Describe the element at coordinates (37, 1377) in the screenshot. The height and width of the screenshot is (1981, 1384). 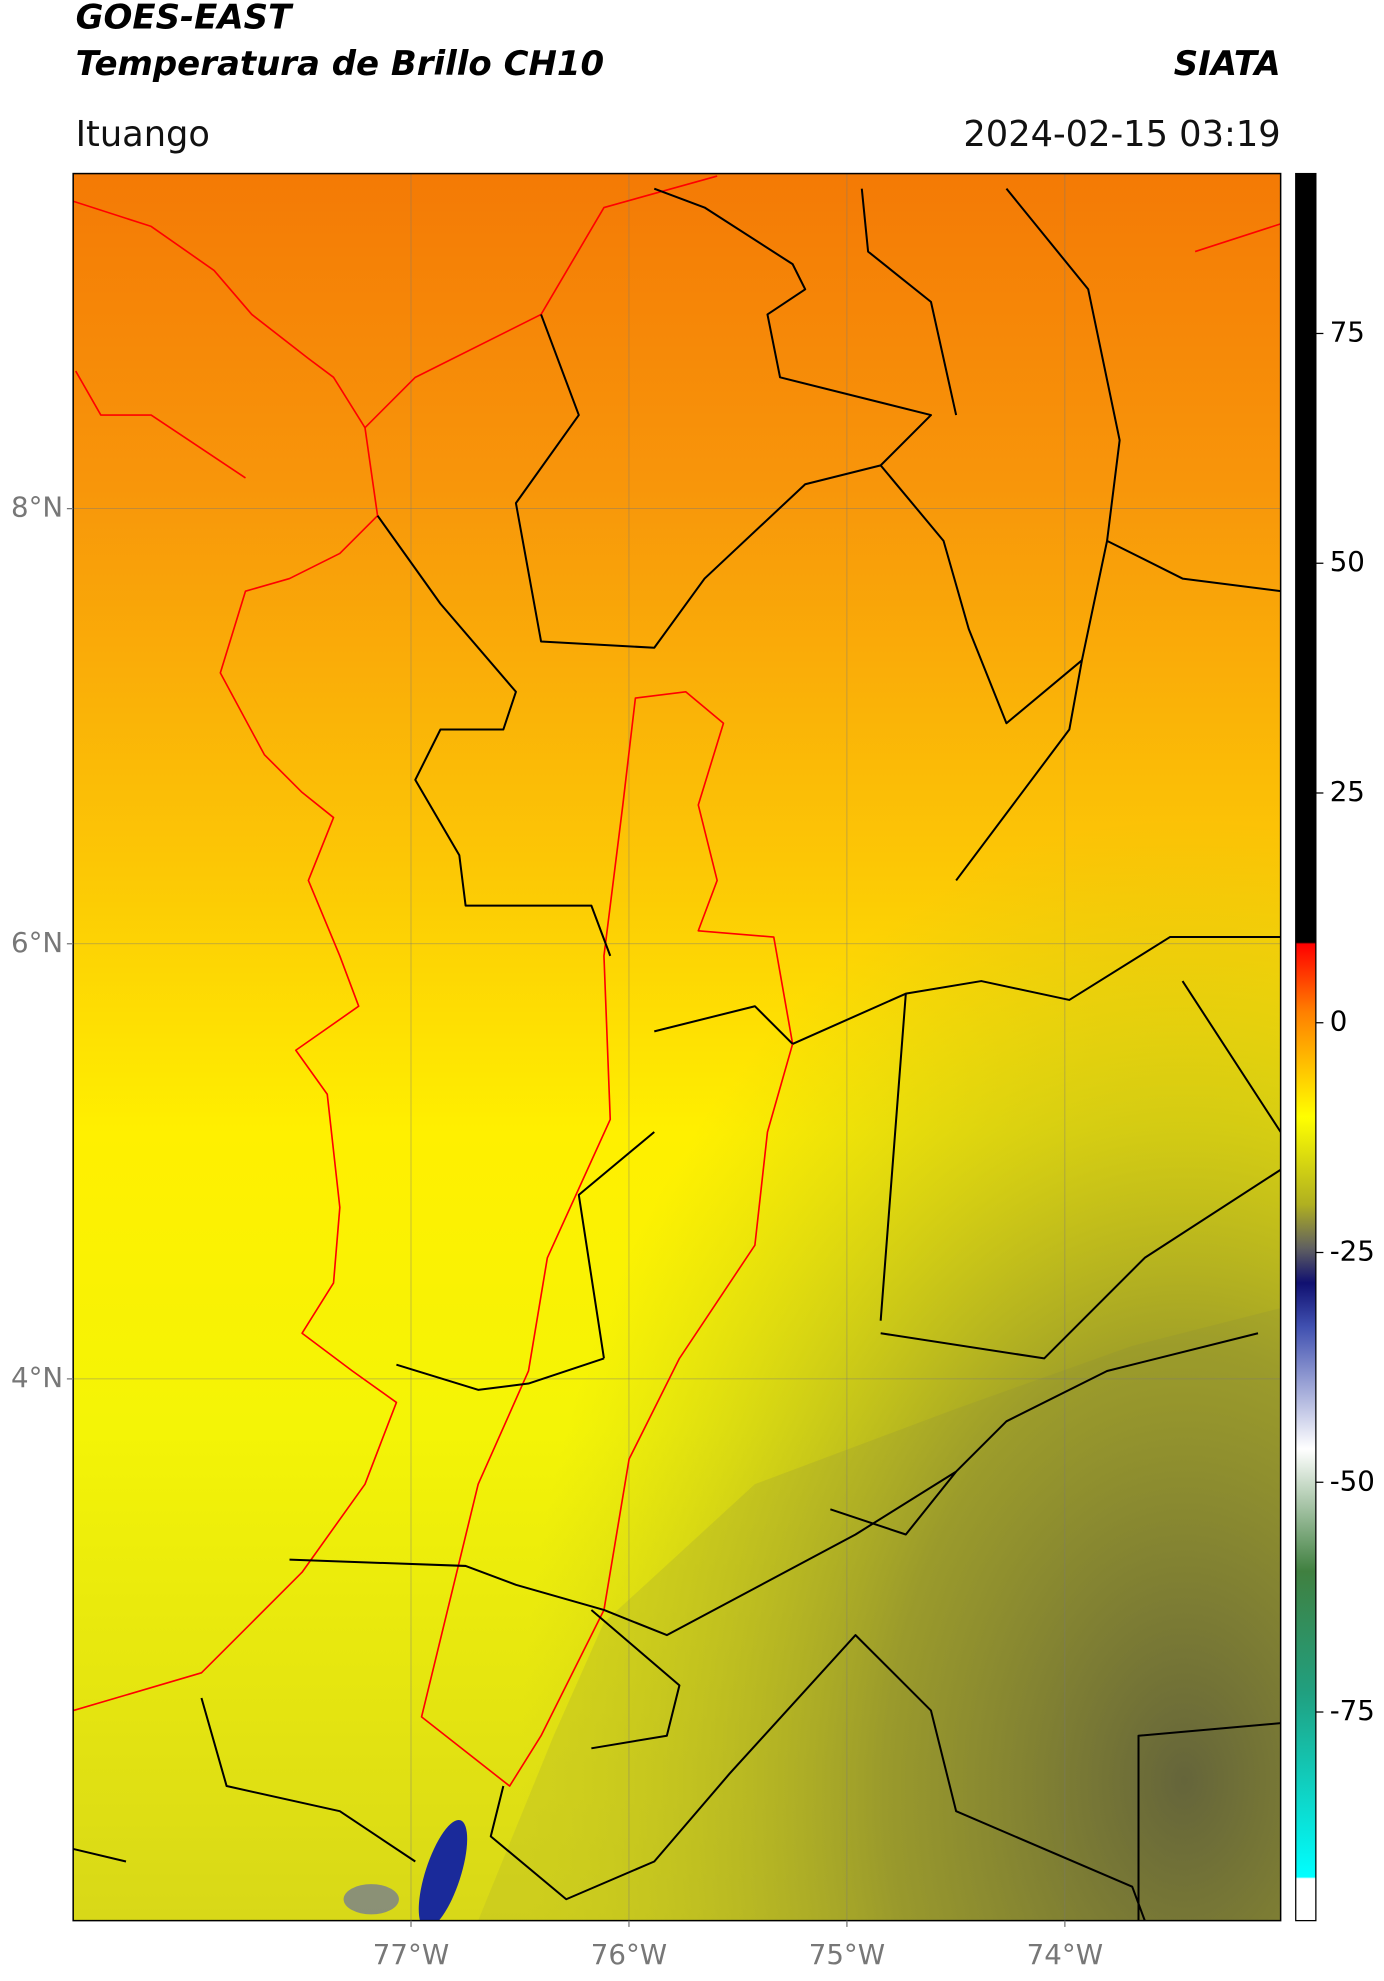
I see `y-tick-label: 4°N` at that location.